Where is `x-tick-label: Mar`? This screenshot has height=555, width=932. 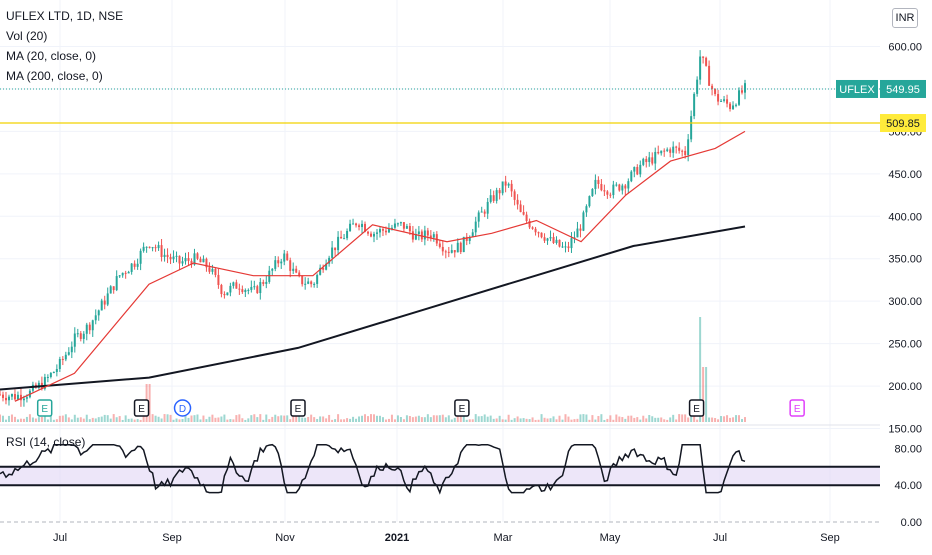
x-tick-label: Mar is located at coordinates (503, 538).